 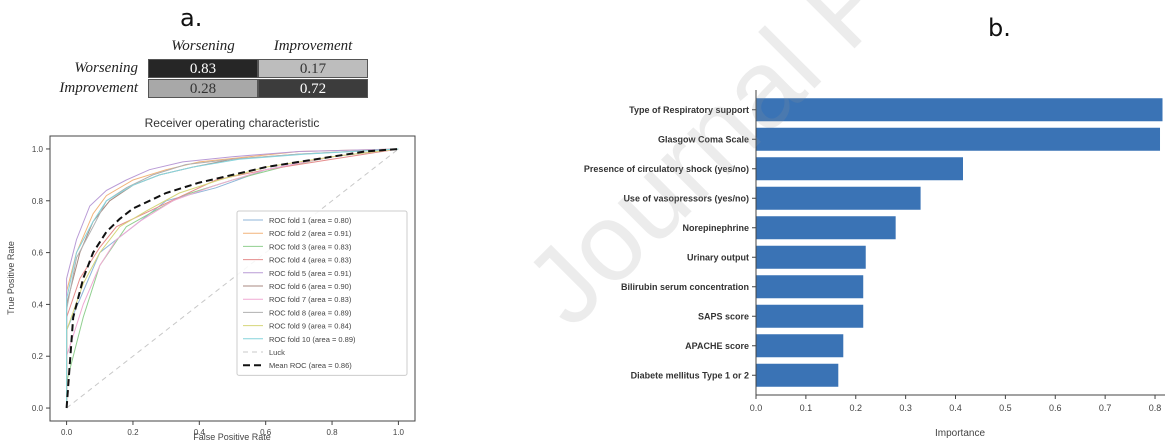 What do you see at coordinates (38, 149) in the screenshot?
I see `roc-y-tick-label: 1.0` at bounding box center [38, 149].